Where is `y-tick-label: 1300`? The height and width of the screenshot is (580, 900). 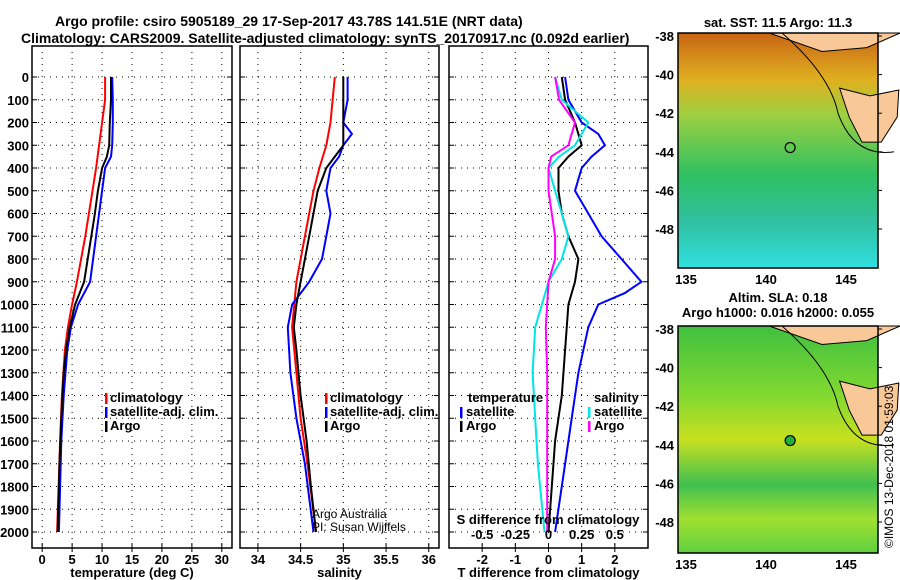 y-tick-label: 1300 is located at coordinates (14, 373).